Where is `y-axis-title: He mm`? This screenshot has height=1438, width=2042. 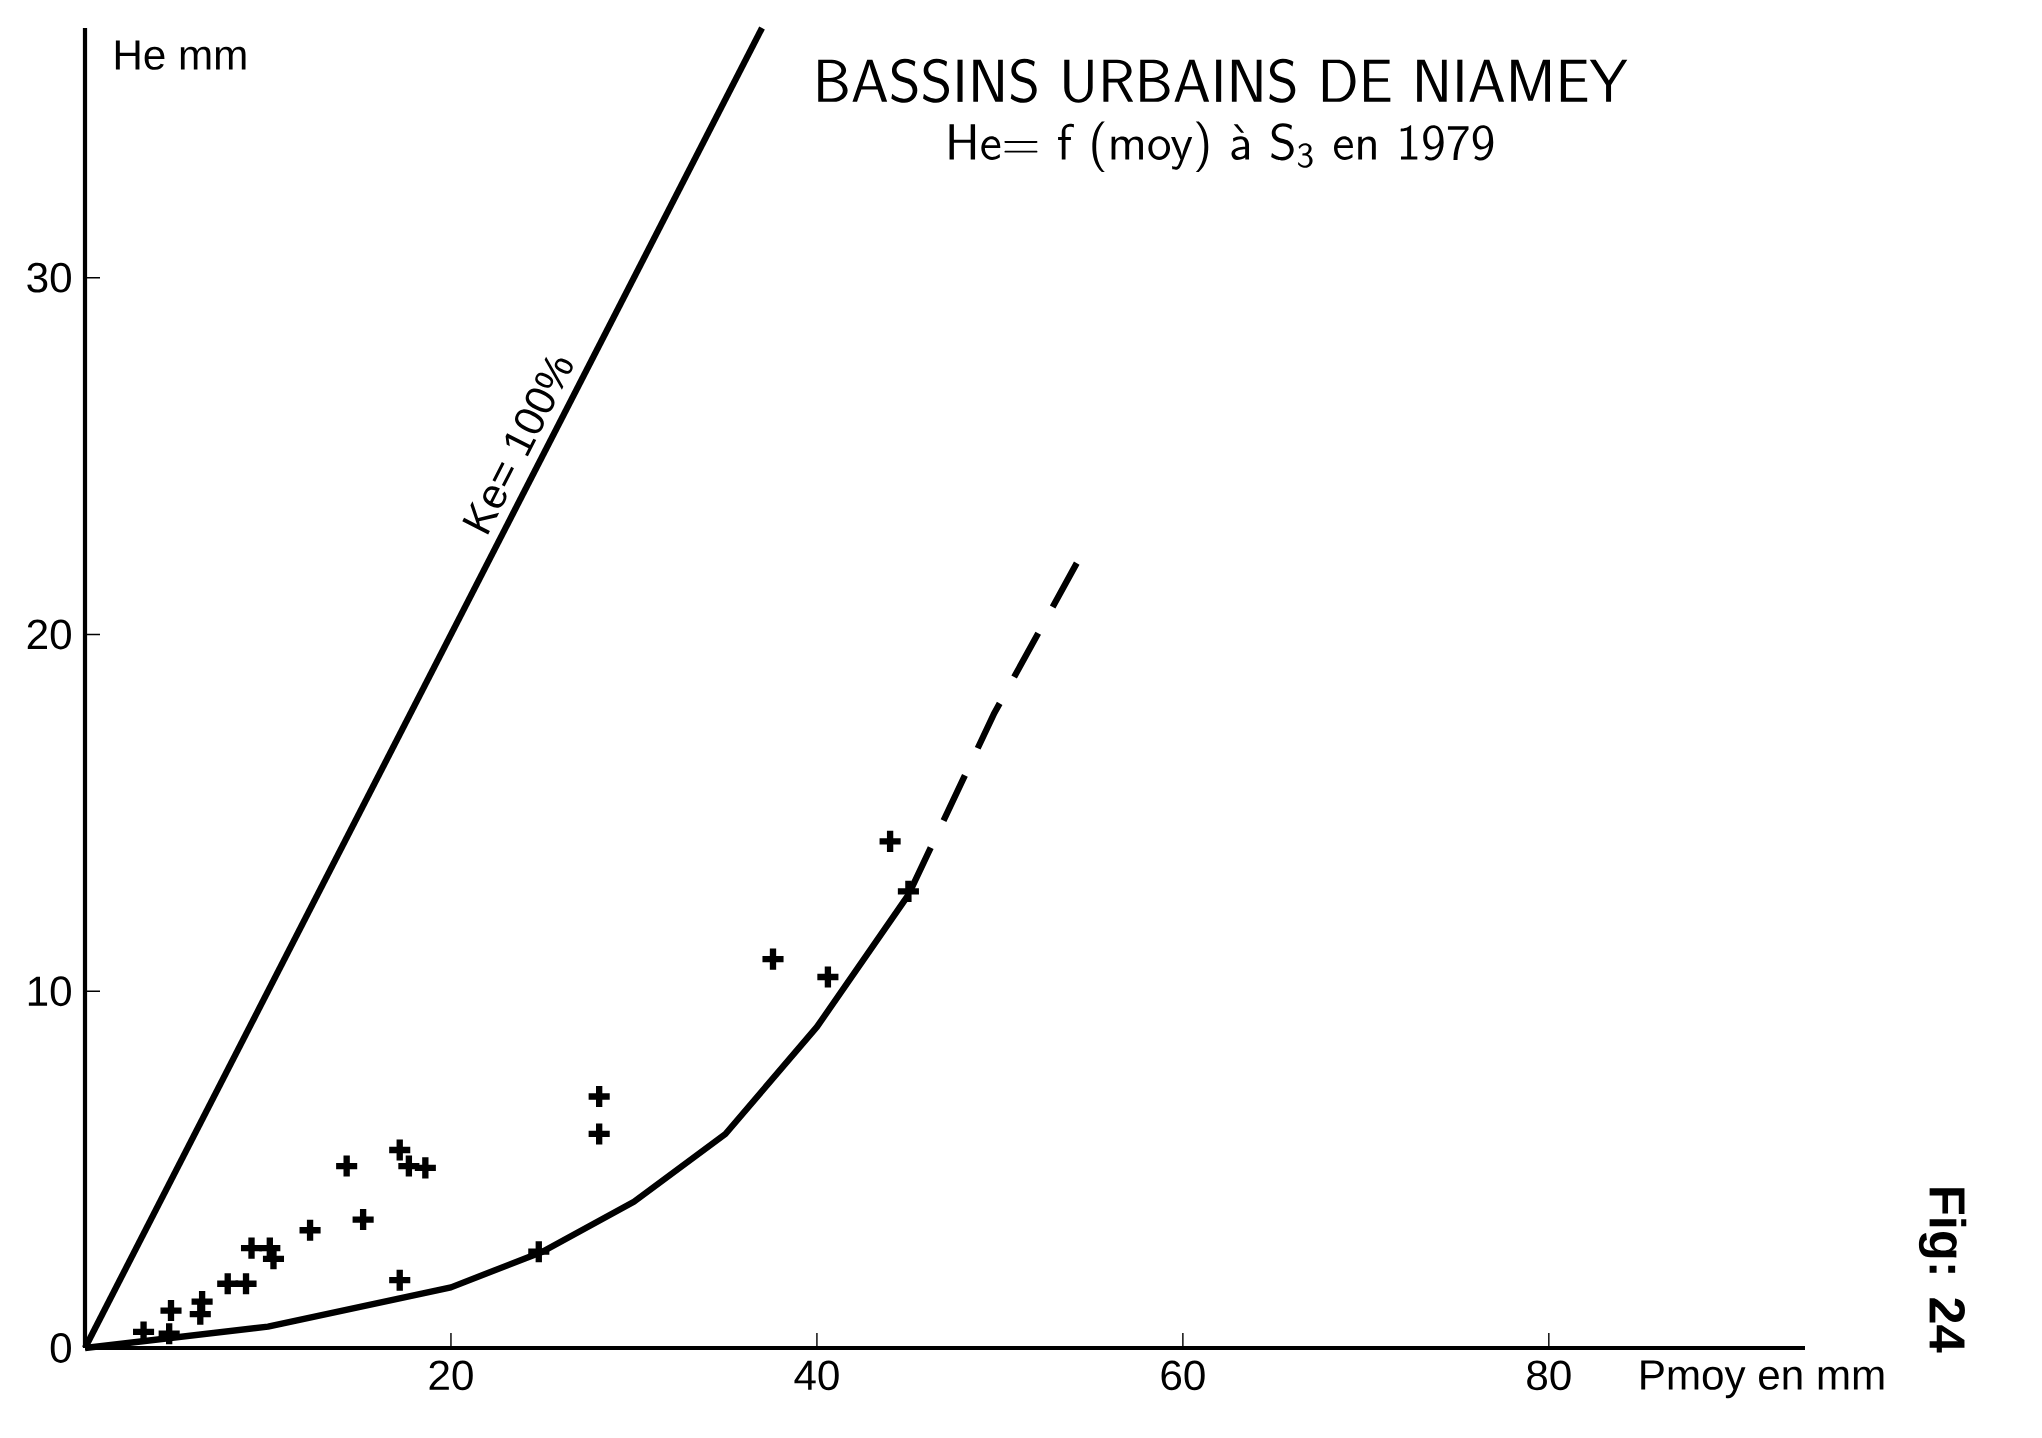 y-axis-title: He mm is located at coordinates (180, 55).